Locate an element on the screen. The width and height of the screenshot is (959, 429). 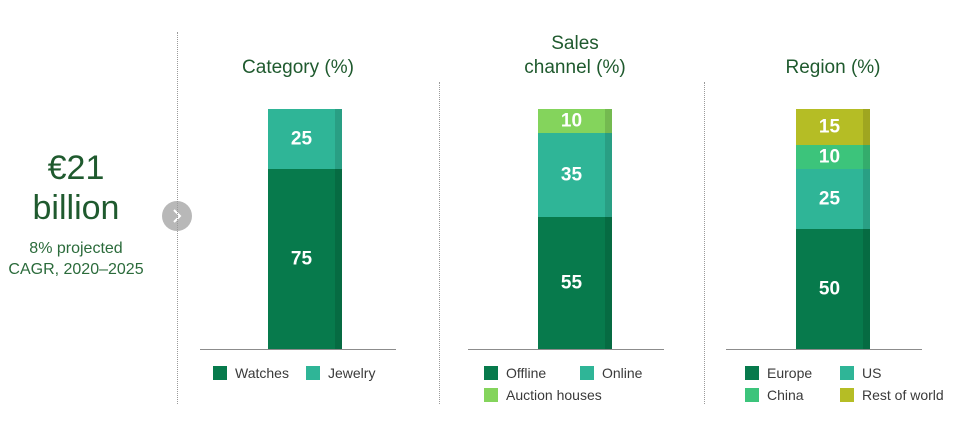
legend-swatch-offline is located at coordinates (491, 373).